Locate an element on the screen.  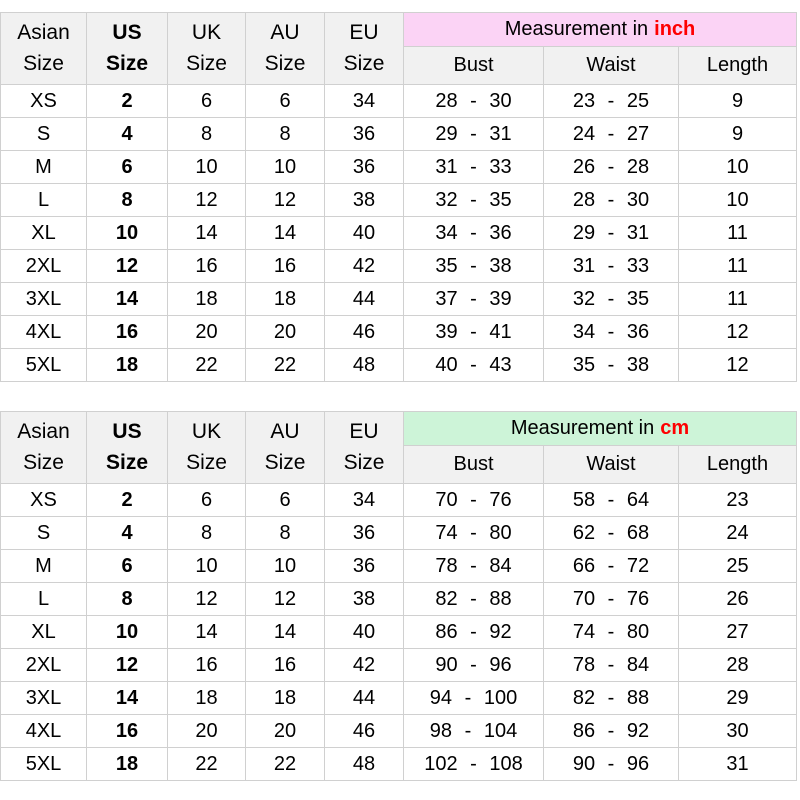
asian-cell: 4XL is located at coordinates (43, 332).